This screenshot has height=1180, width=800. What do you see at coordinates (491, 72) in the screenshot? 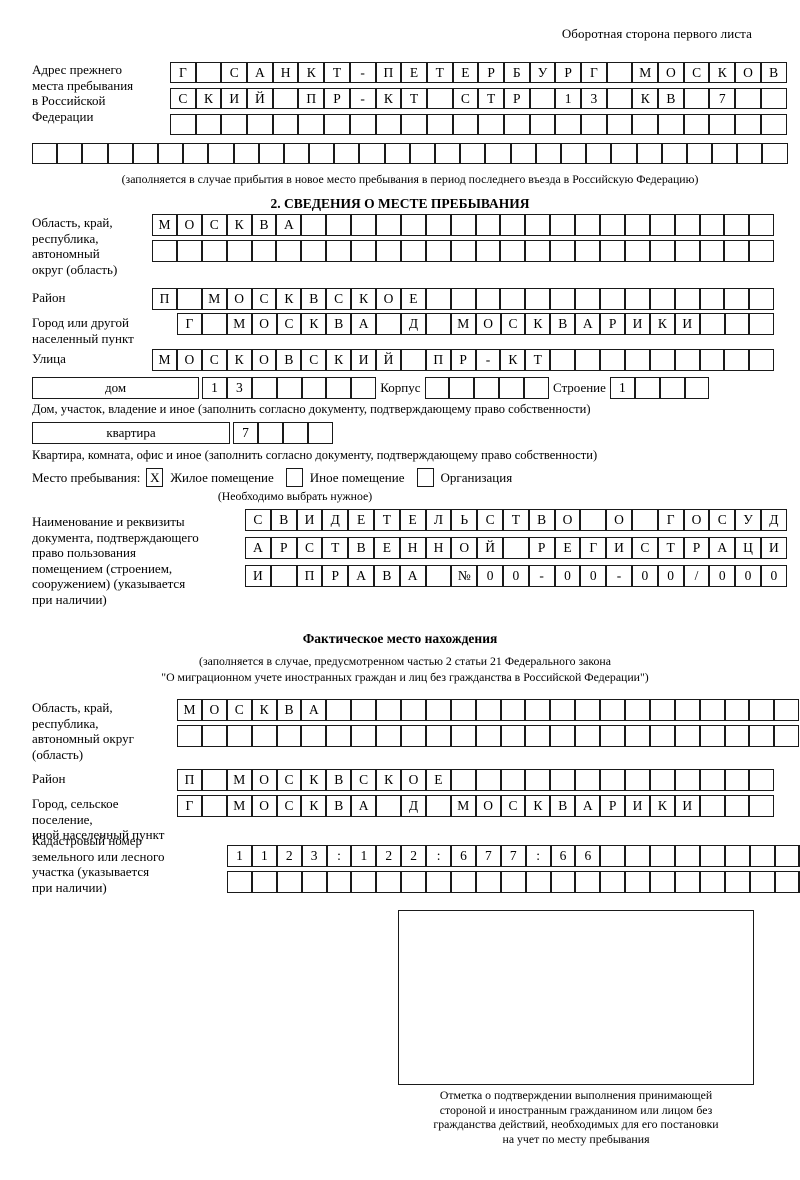
I see `char-cell: Р` at bounding box center [491, 72].